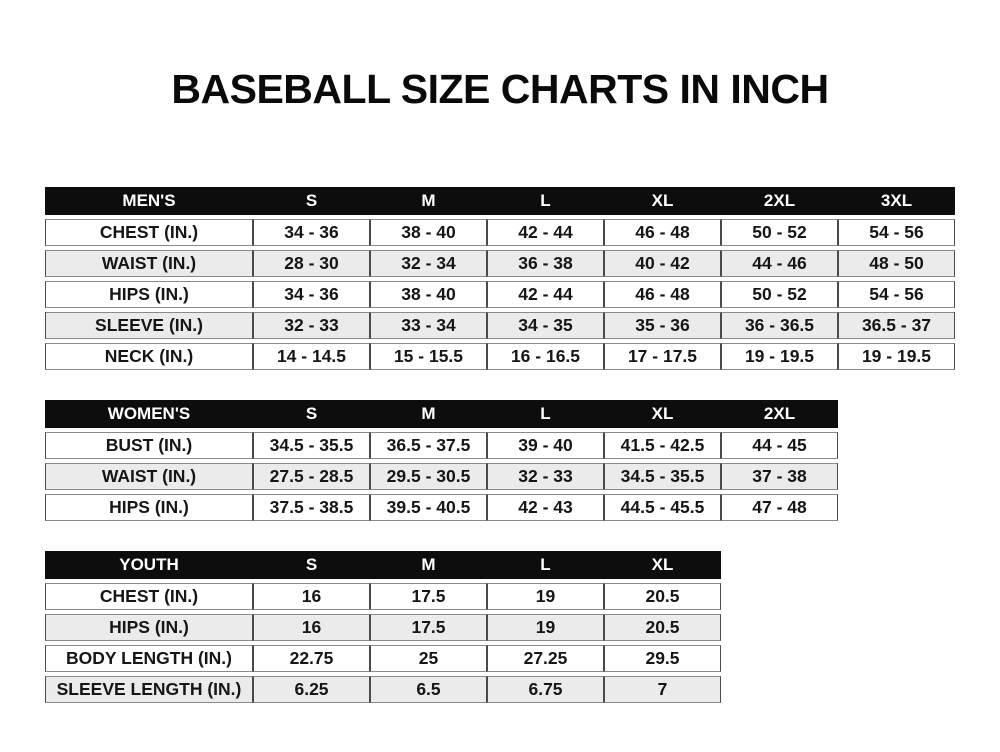 The height and width of the screenshot is (752, 1000). Describe the element at coordinates (545, 628) in the screenshot. I see `size-value-cell: 19` at that location.